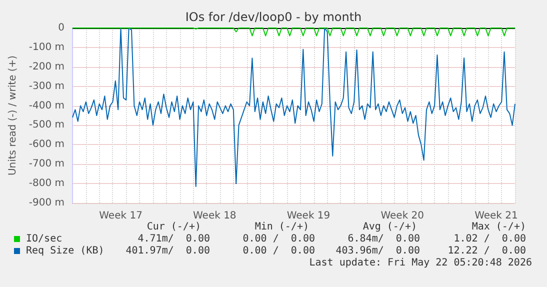  What do you see at coordinates (46, 66) in the screenshot?
I see `y-tick-label: -200 m` at bounding box center [46, 66].